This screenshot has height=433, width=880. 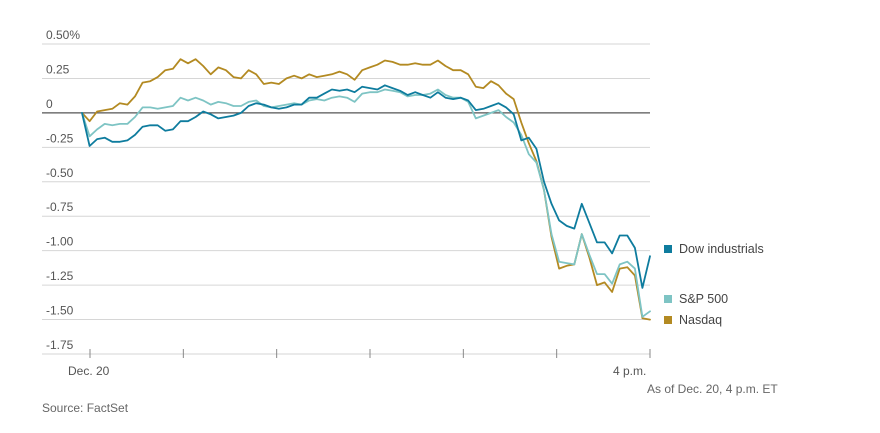 I want to click on x-tick-label-end: 4 p.m., so click(x=629, y=371).